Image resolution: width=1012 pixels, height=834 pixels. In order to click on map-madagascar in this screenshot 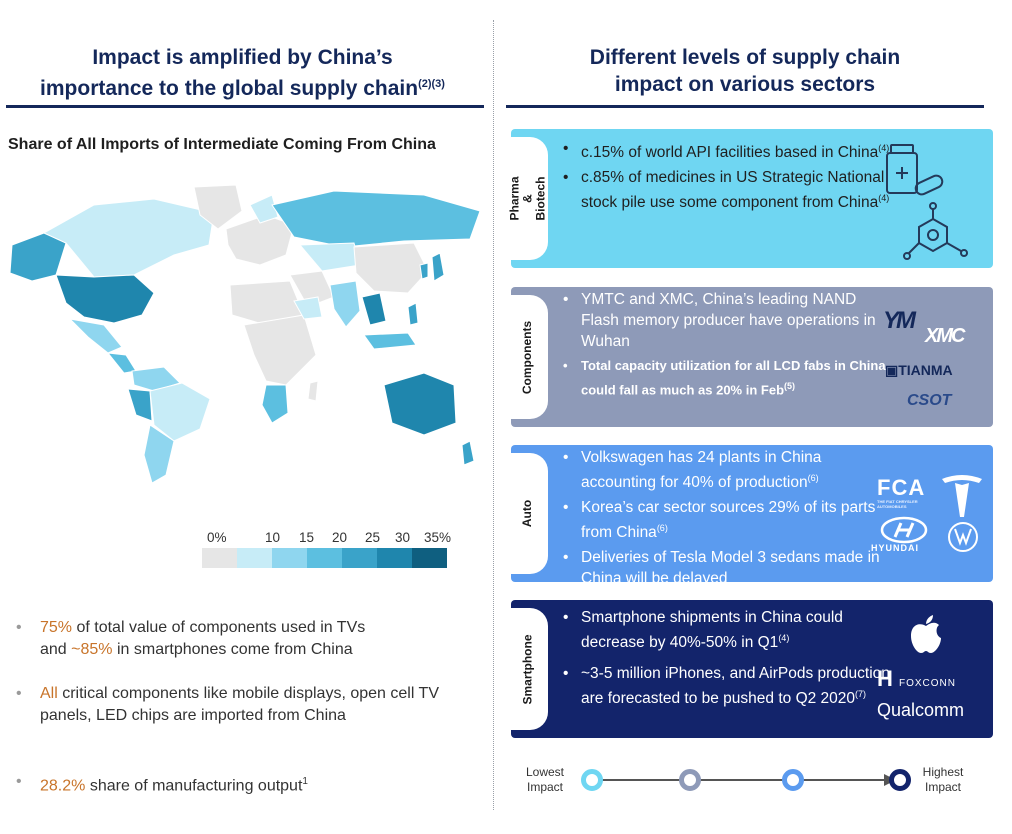, I will do `click(313, 391)`.